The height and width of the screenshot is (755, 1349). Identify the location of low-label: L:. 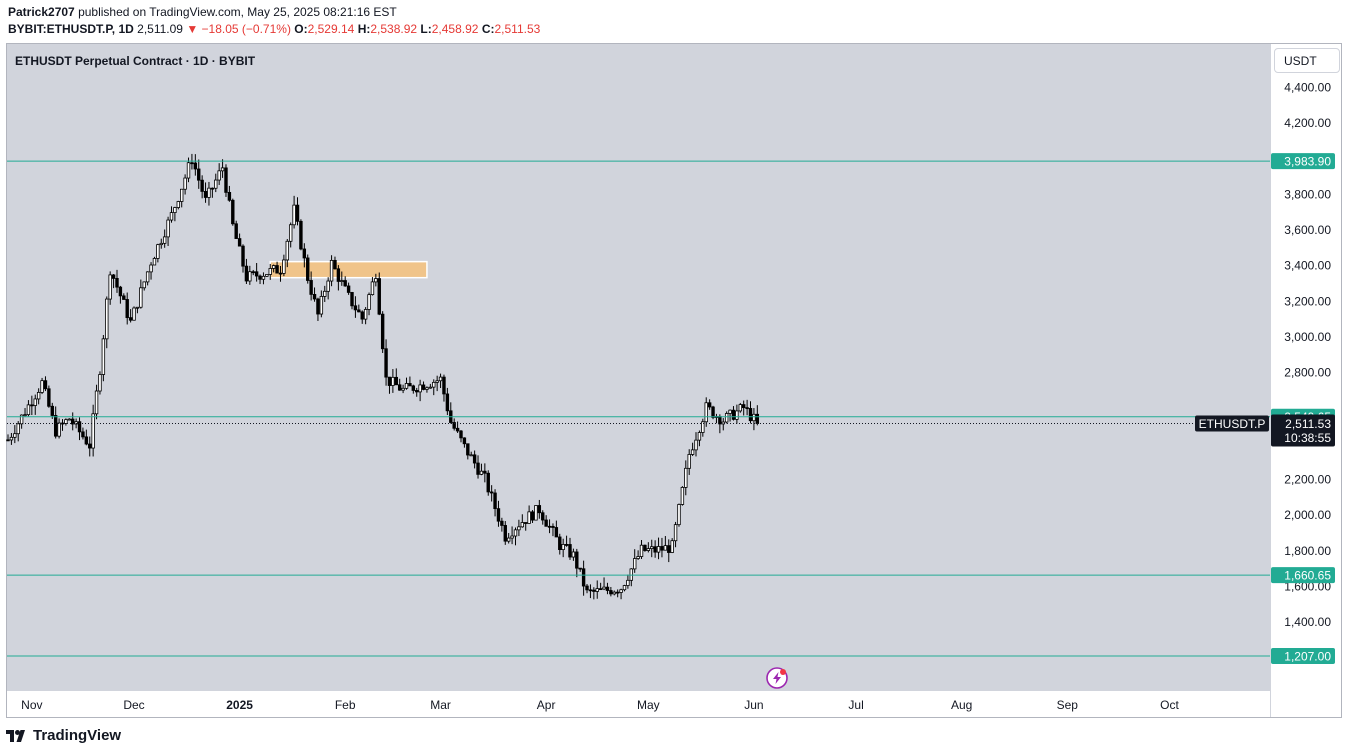
(426, 29).